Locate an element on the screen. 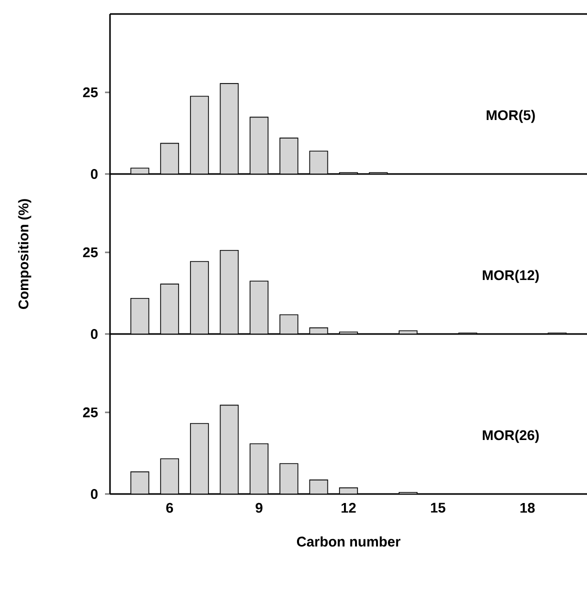 The height and width of the screenshot is (600, 587). x-tick-label: 18 is located at coordinates (527, 507).